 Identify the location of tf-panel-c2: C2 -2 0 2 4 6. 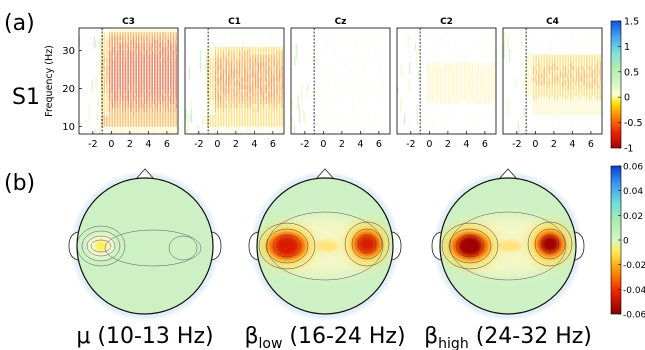
(446, 83).